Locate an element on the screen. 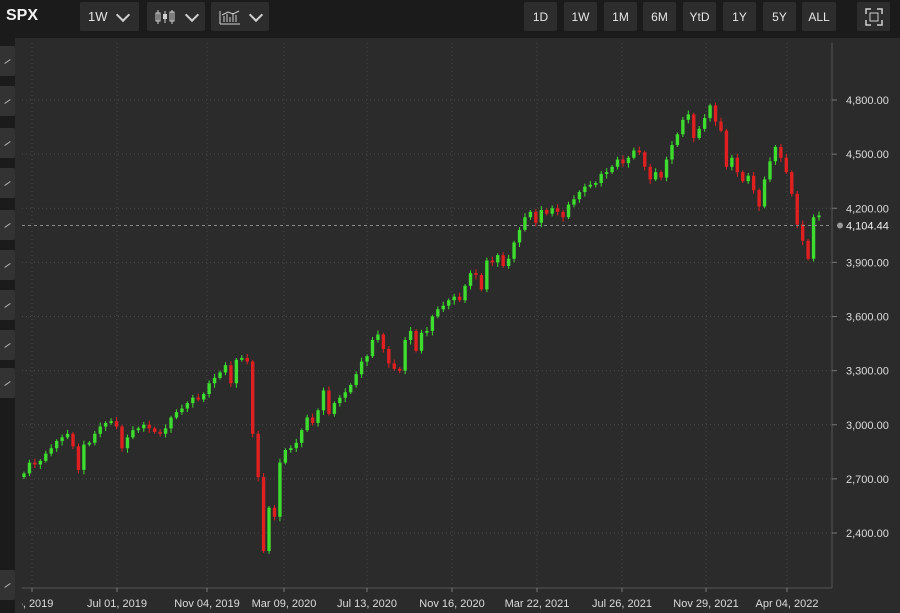 This screenshot has width=900, height=613. fan-tool is located at coordinates (7, 345).